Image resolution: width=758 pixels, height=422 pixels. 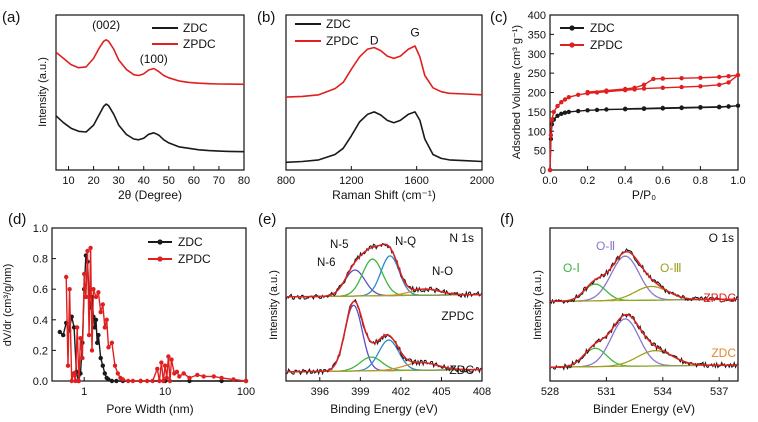 I want to click on plot-area-e: 396 399 402 405 408, so click(x=388, y=320).